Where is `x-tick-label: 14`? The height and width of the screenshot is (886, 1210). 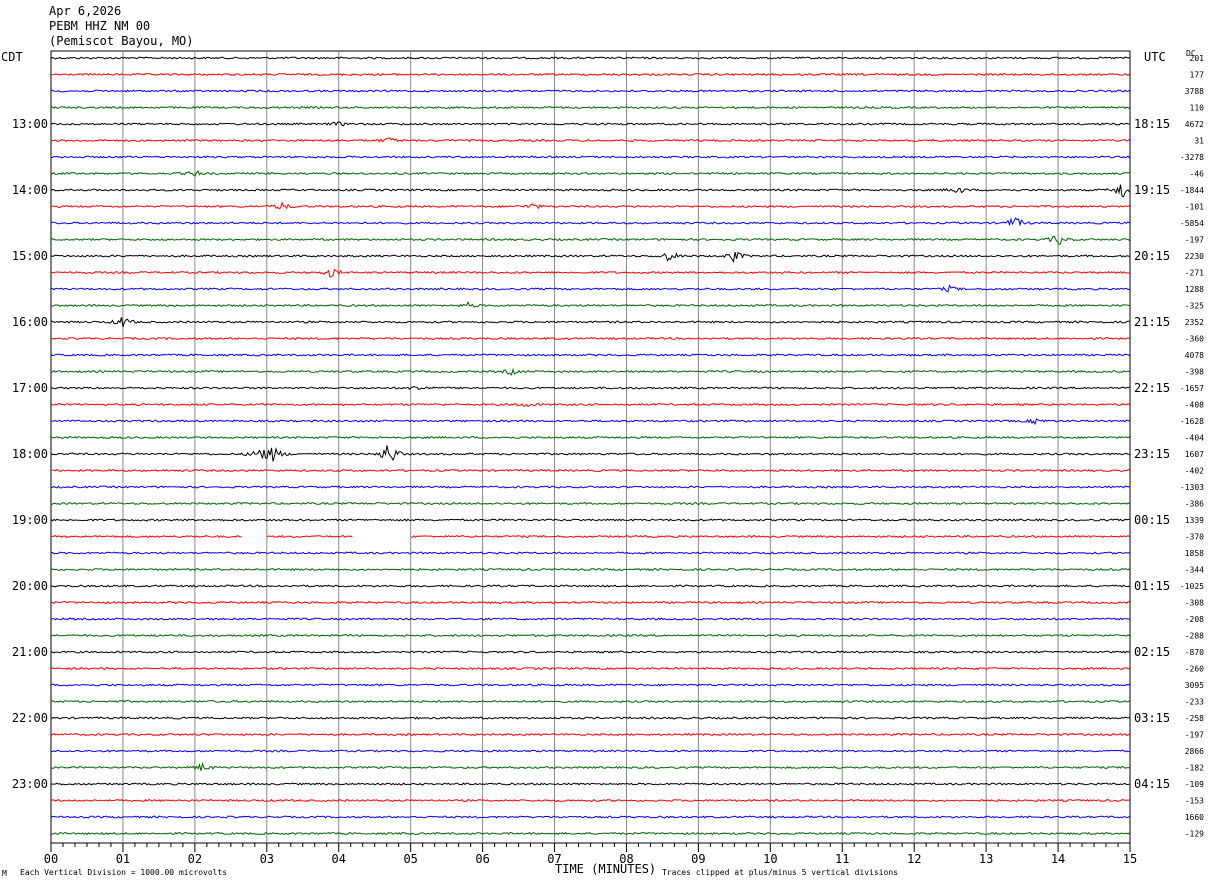
x-tick-label: 14 is located at coordinates (1058, 859).